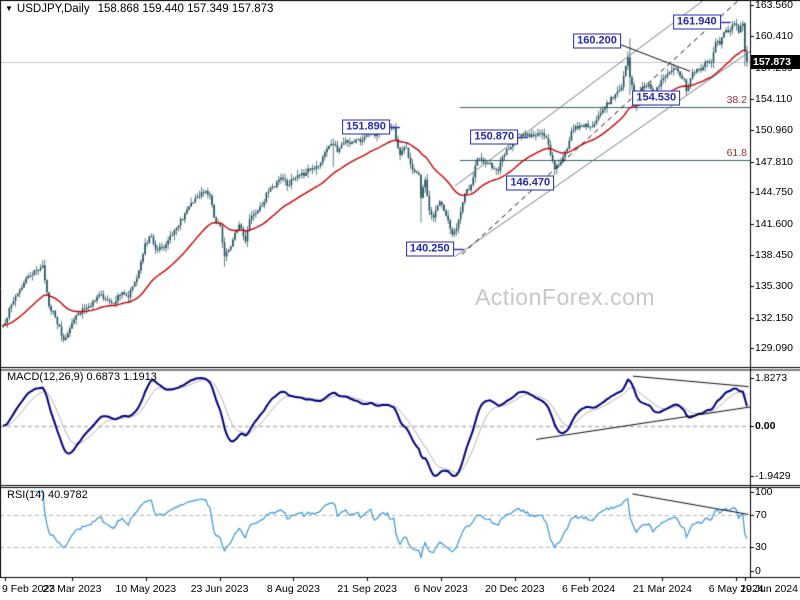 The width and height of the screenshot is (800, 600). I want to click on price-axis-label: 147.810, so click(774, 161).